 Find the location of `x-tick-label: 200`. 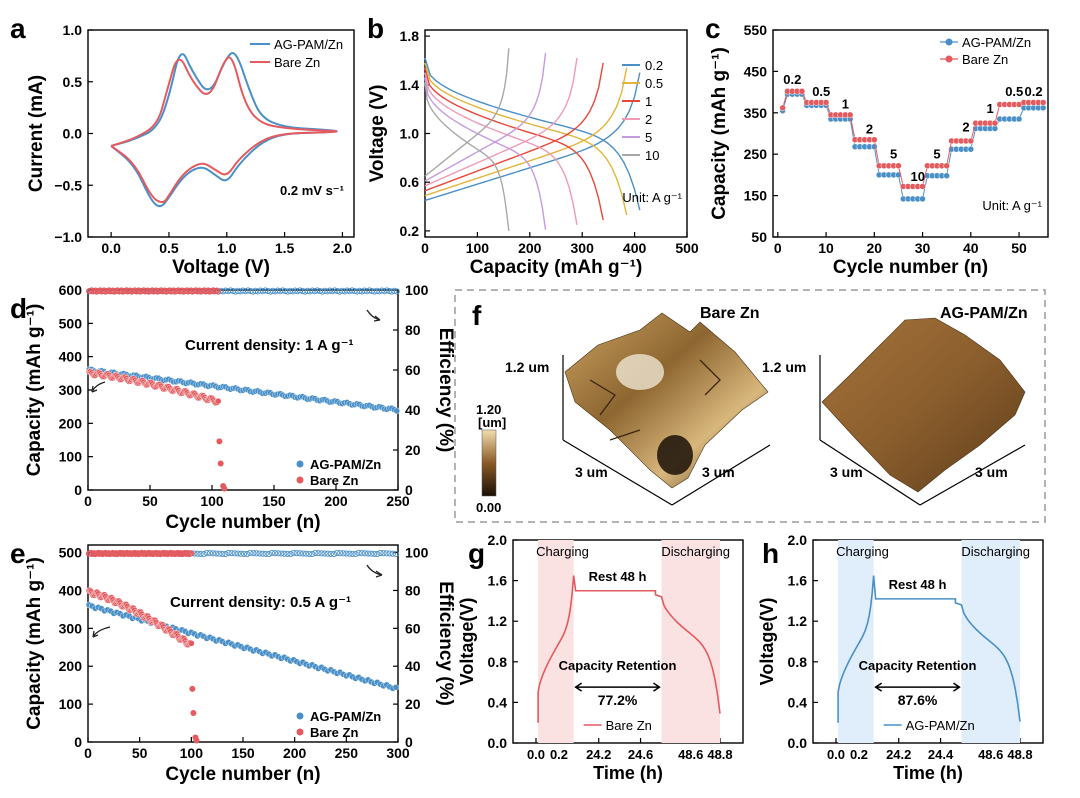

x-tick-label: 200 is located at coordinates (336, 501).